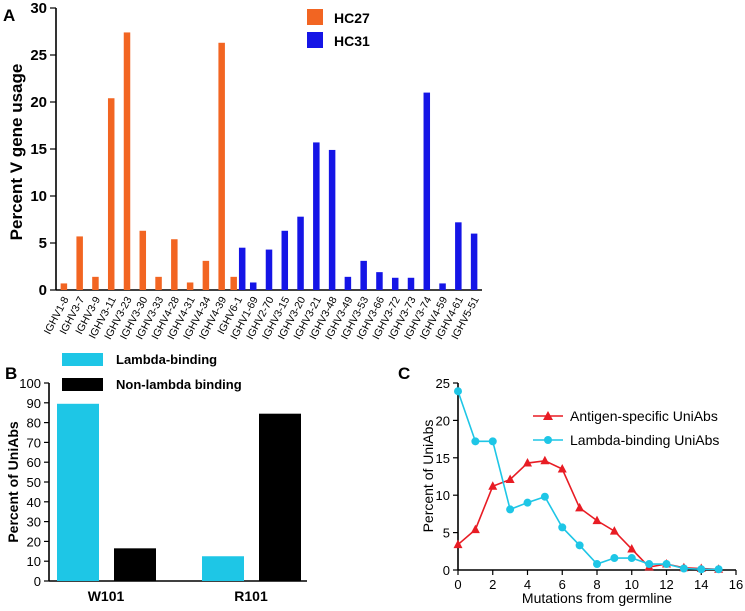 The image size is (745, 611). What do you see at coordinates (492, 584) in the screenshot?
I see `panel-c-xtick-label: 2` at bounding box center [492, 584].